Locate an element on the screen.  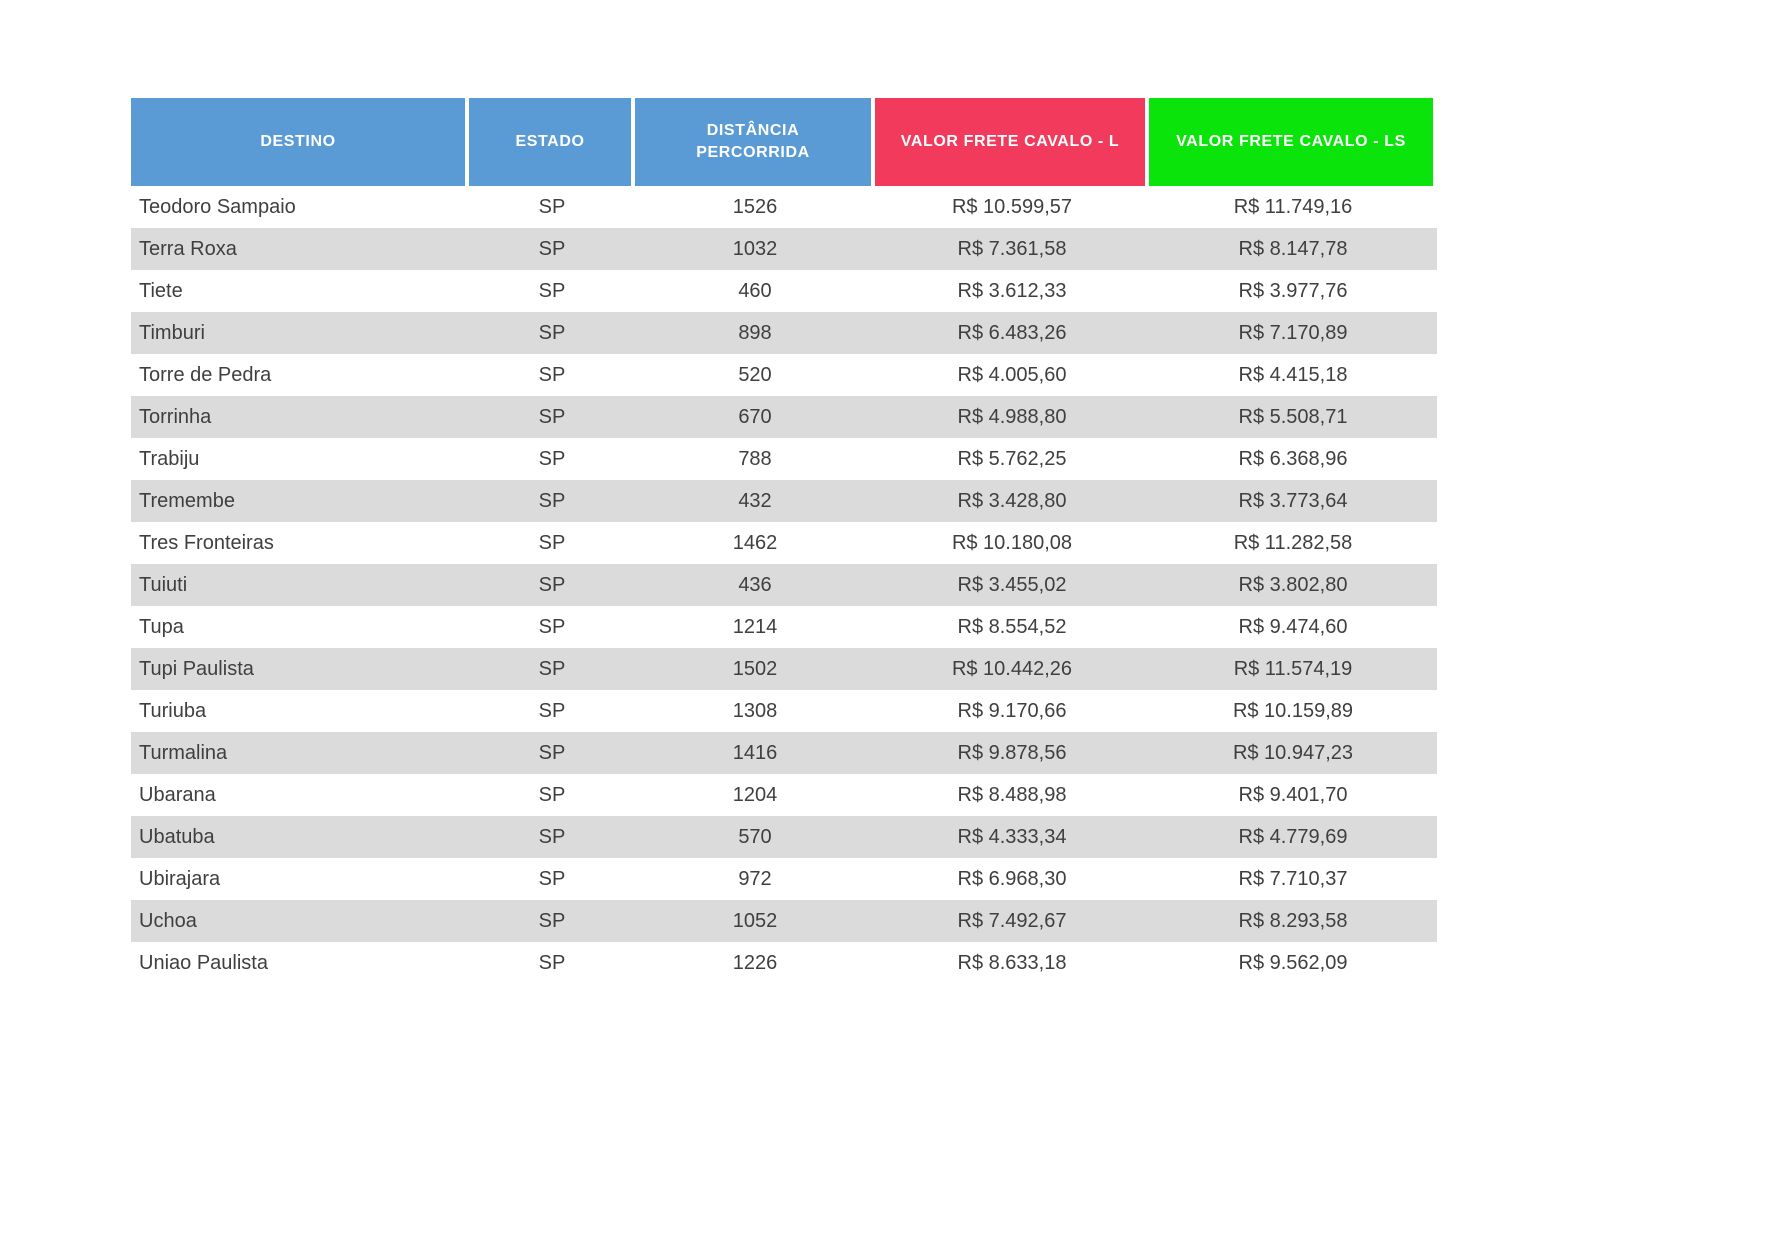
valor-frete-ls-cell: R$ 4.415,18 is located at coordinates (1293, 374).